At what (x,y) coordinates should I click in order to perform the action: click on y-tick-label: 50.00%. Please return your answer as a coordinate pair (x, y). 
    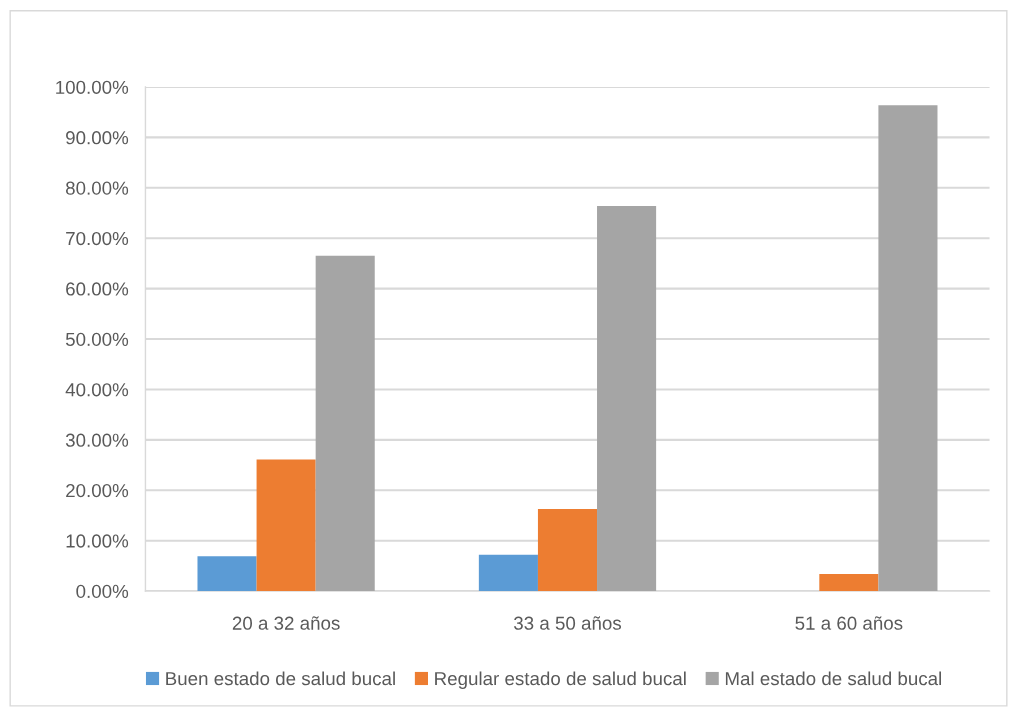
    Looking at the image, I should click on (97, 339).